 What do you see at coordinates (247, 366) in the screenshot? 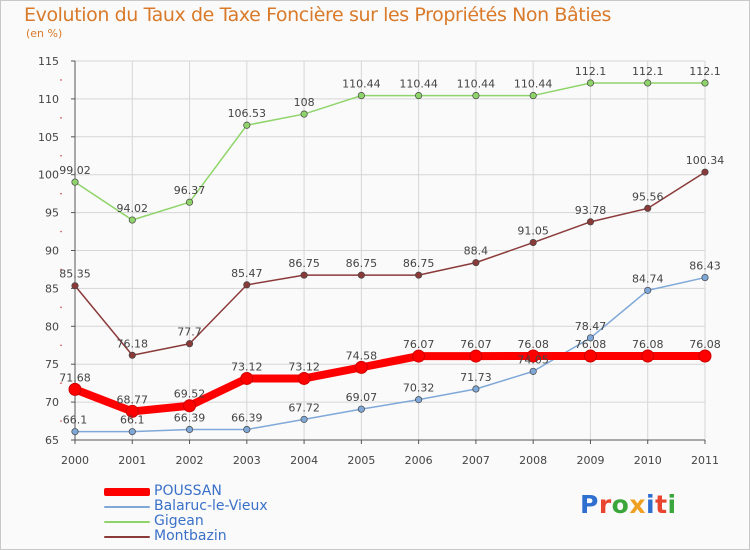
I see `data-label: 73.12` at bounding box center [247, 366].